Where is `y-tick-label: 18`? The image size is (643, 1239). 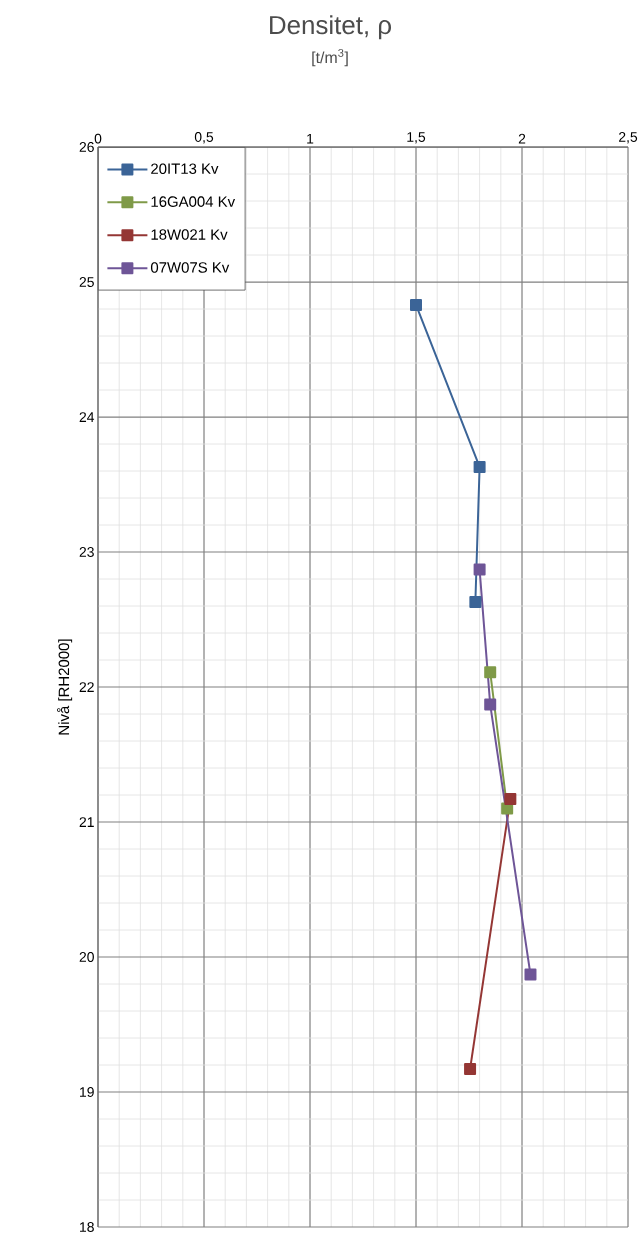
y-tick-label: 18 is located at coordinates (87, 1227).